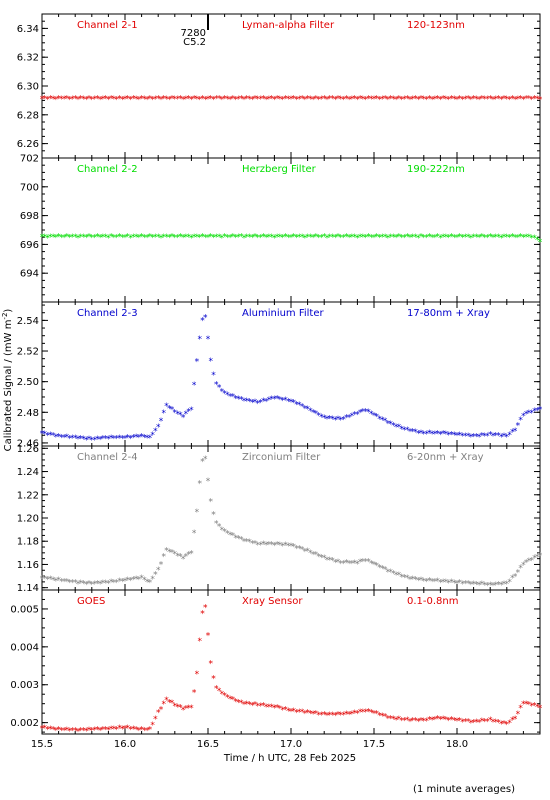 The image size is (550, 800). What do you see at coordinates (29, 216) in the screenshot?
I see `y-tick-label: 698` at bounding box center [29, 216].